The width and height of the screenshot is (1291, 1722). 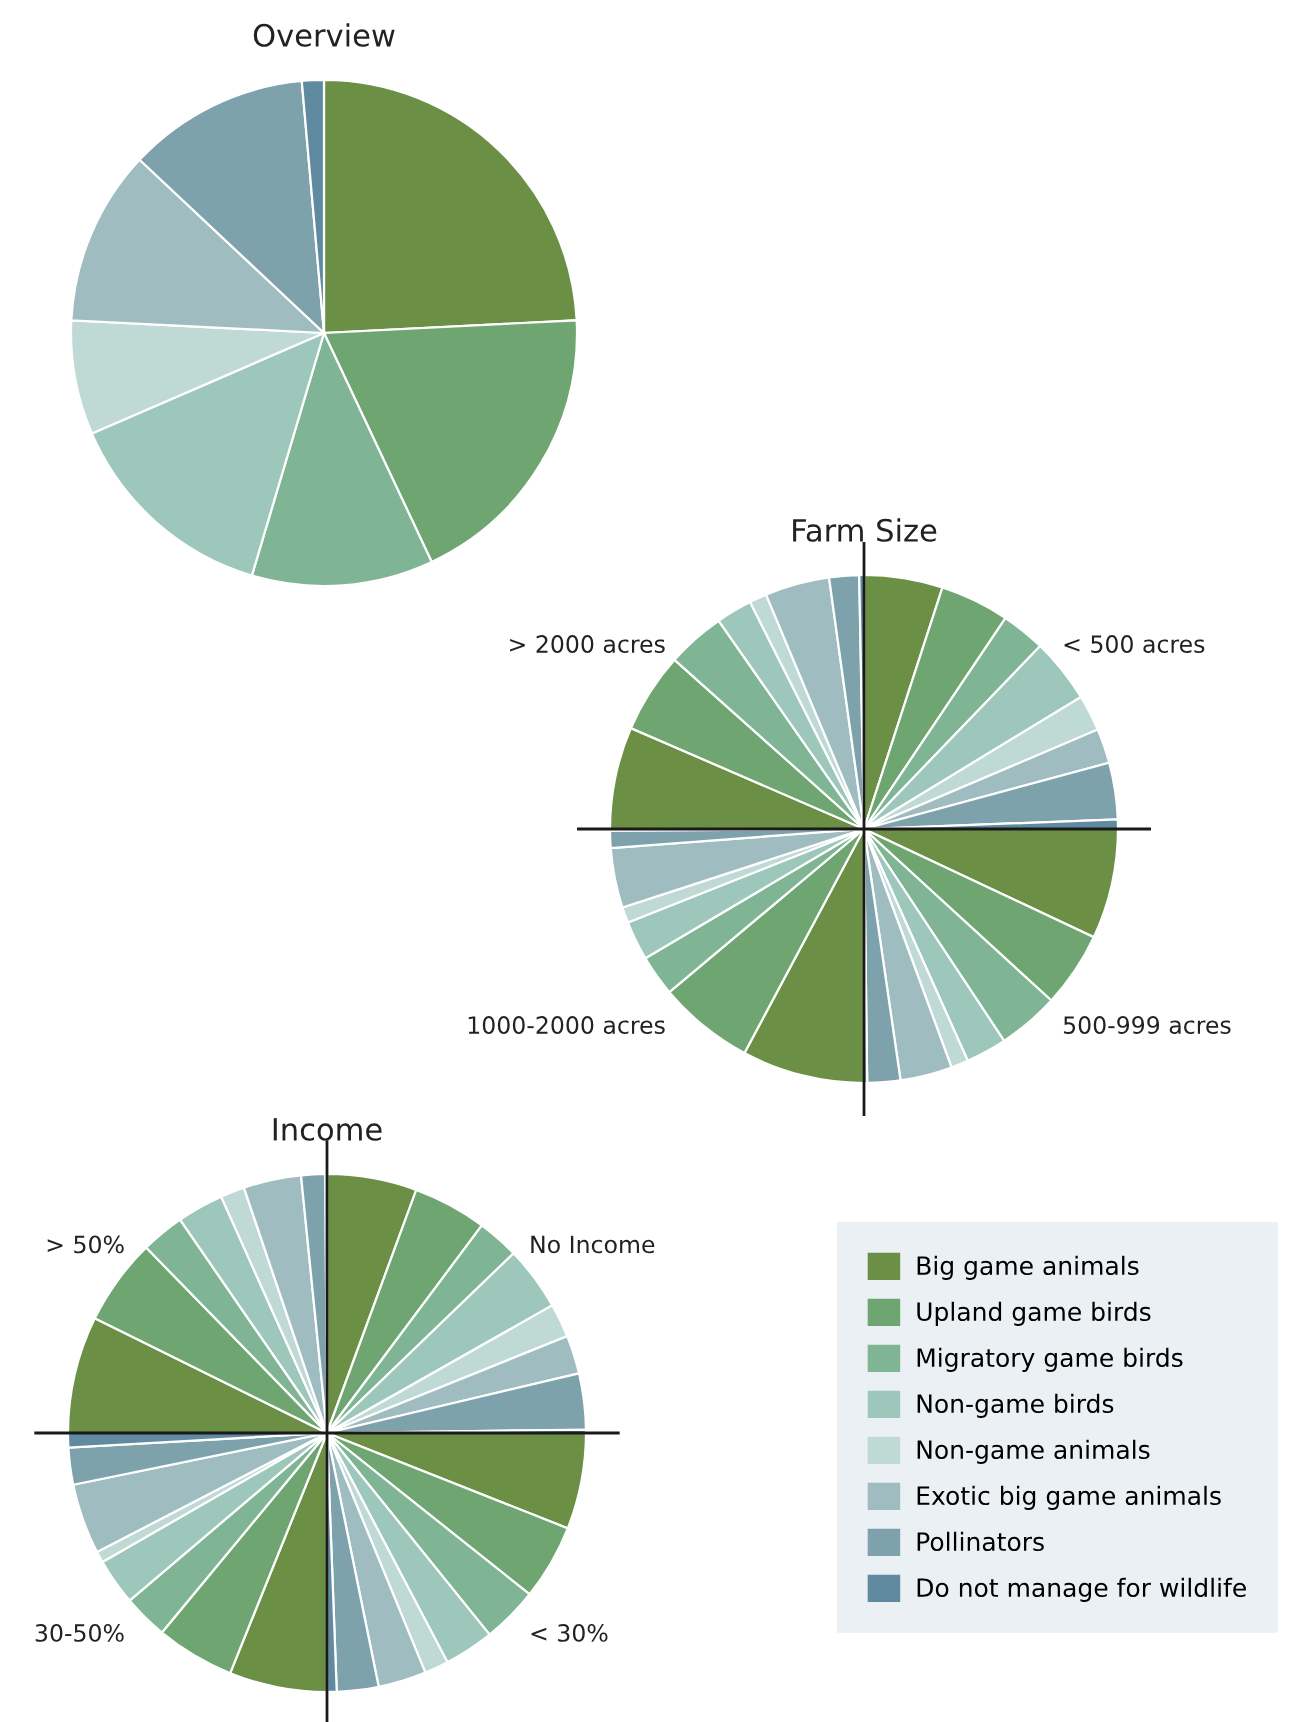 What do you see at coordinates (1028, 1267) in the screenshot?
I see `legend-label: Big game animals` at bounding box center [1028, 1267].